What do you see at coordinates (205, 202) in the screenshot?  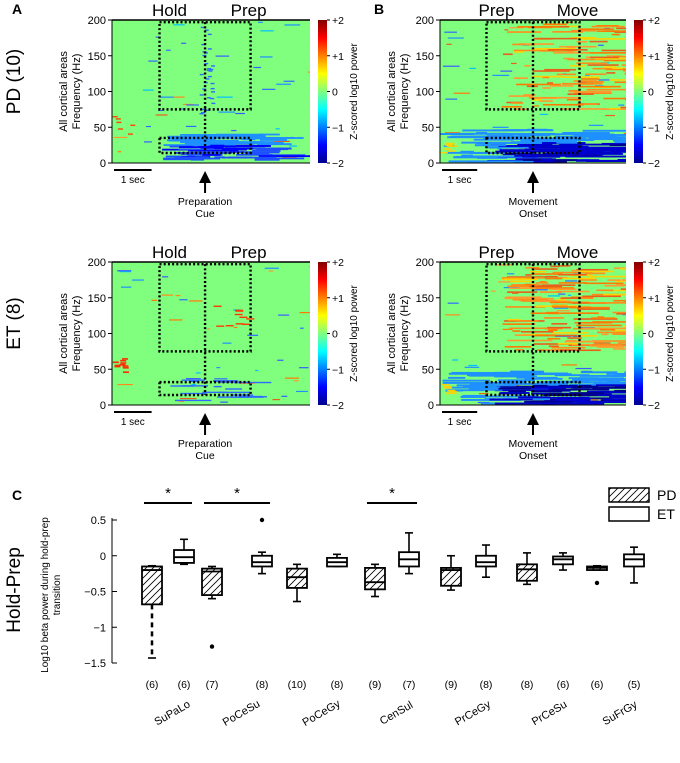 I see `event-label: Preparation` at bounding box center [205, 202].